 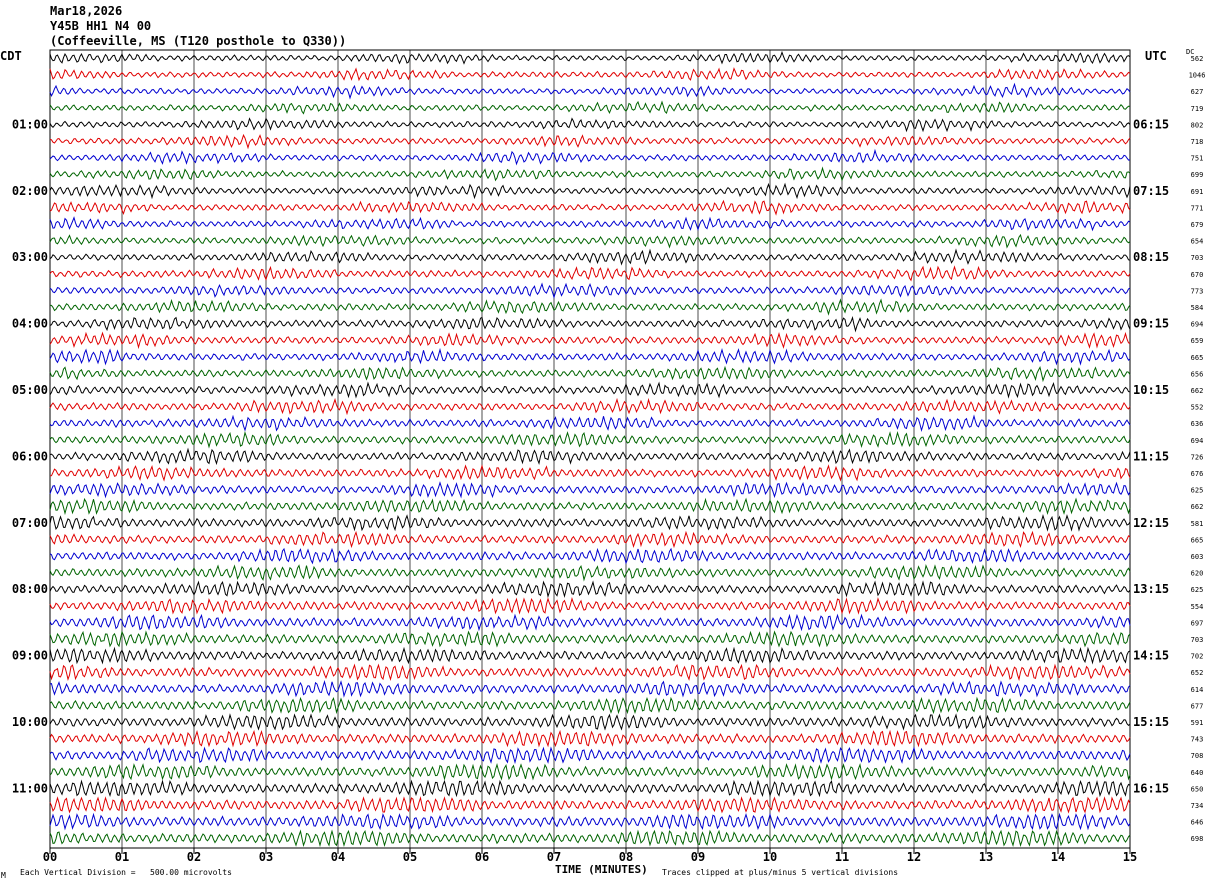 I want to click on trace-dc-label: 584, so click(x=1197, y=308).